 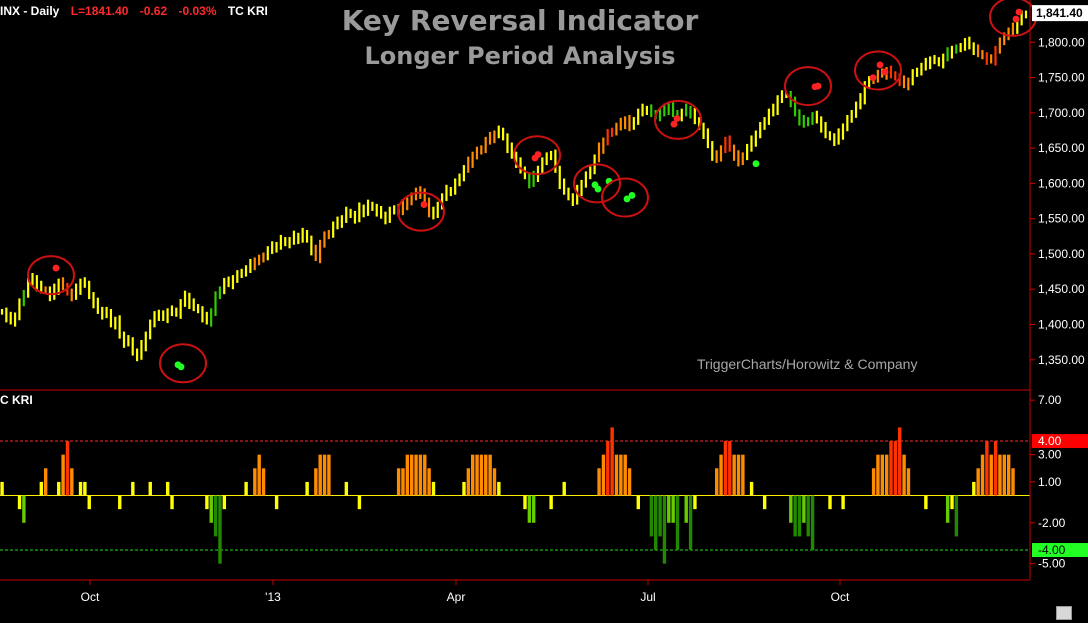 I want to click on chart-title: Key Reversal Indicator, so click(x=520, y=20).